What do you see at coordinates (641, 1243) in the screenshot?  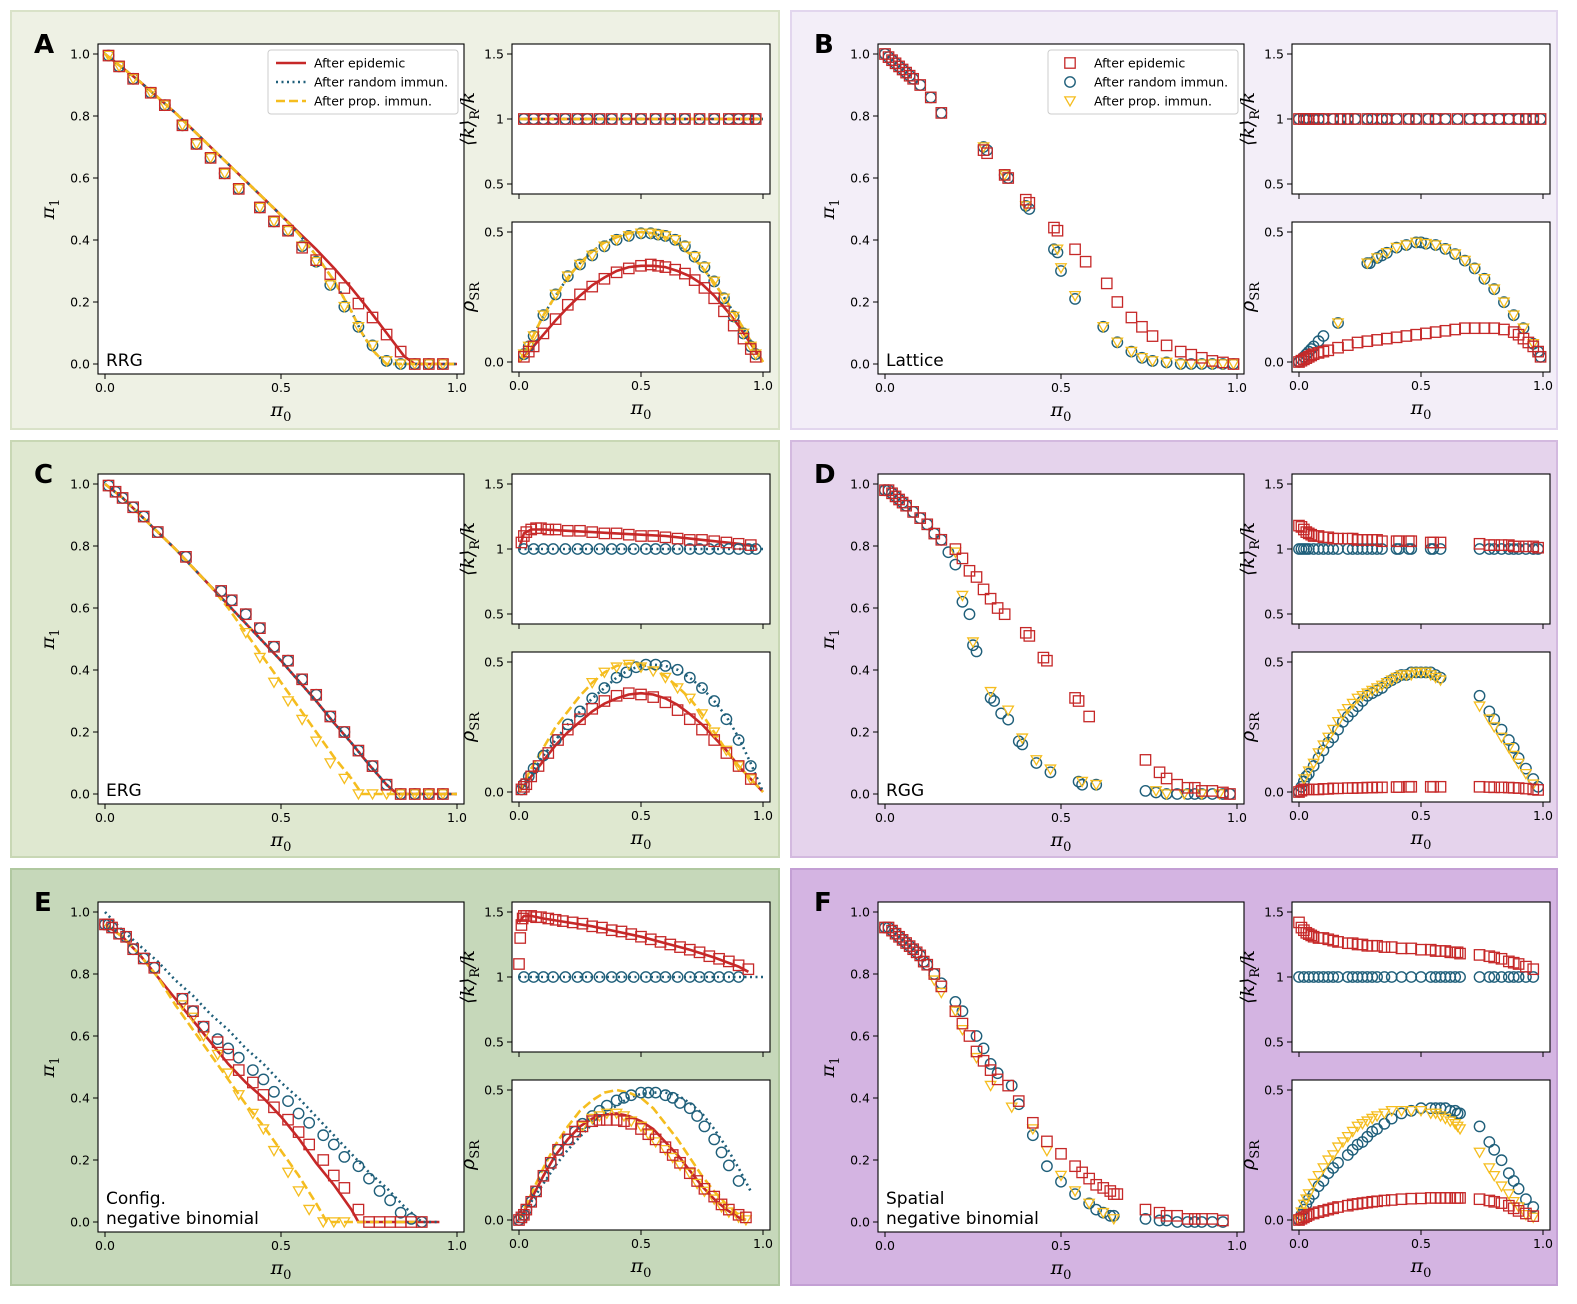 I see `rho-xtick-label: 0.5` at bounding box center [641, 1243].